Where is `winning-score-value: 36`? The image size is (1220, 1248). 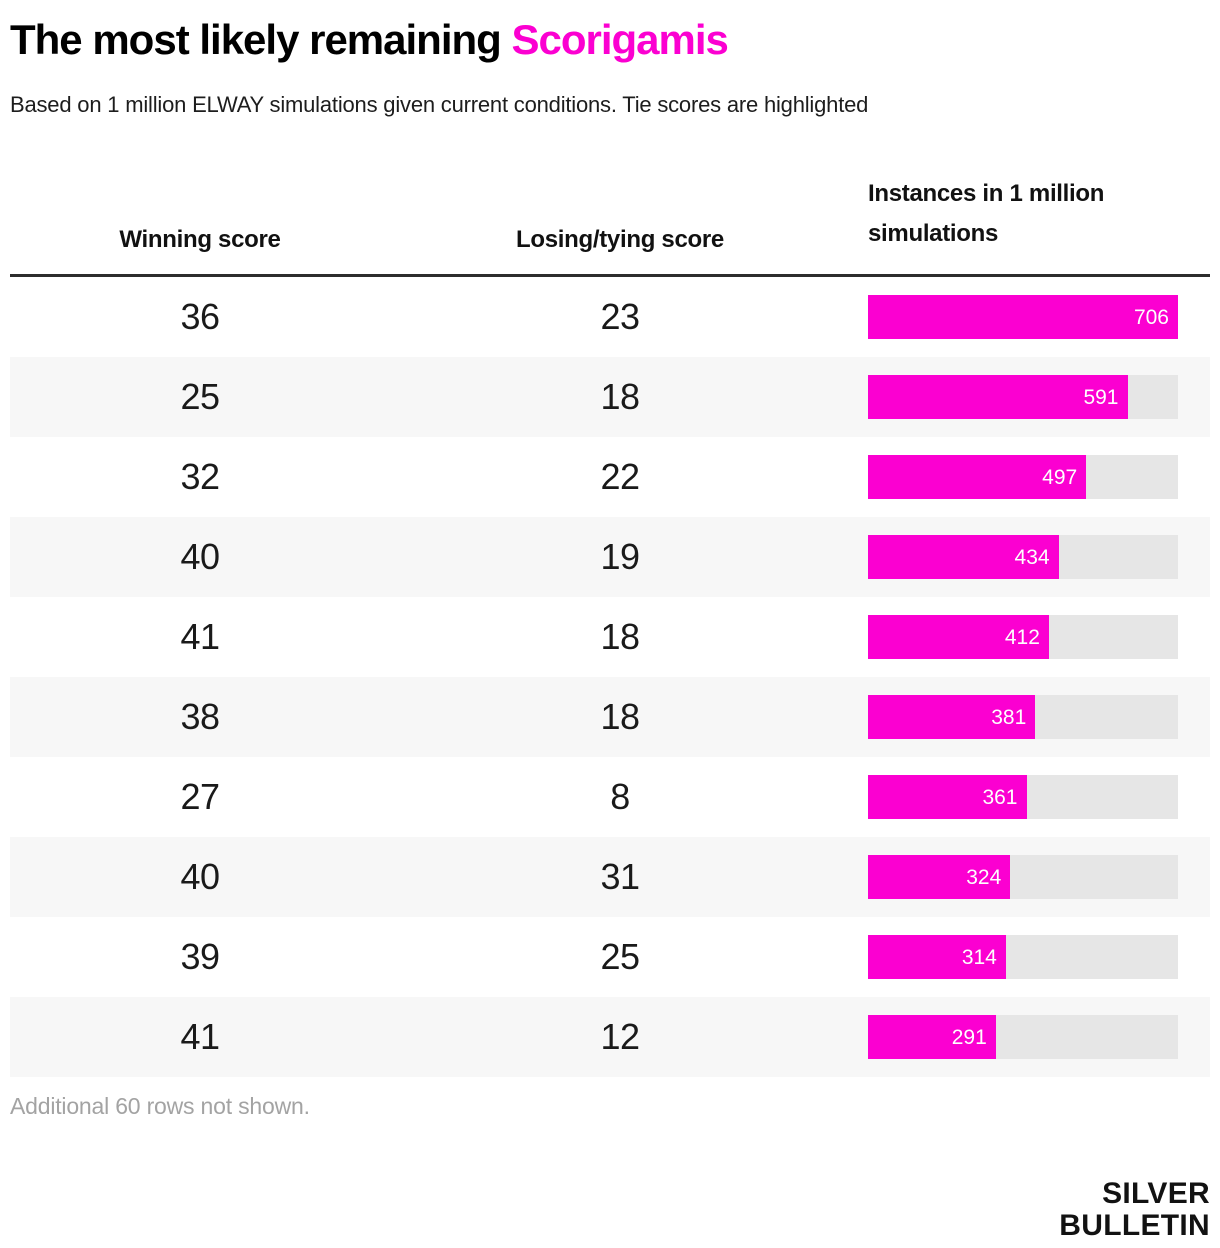
winning-score-value: 36 is located at coordinates (200, 316).